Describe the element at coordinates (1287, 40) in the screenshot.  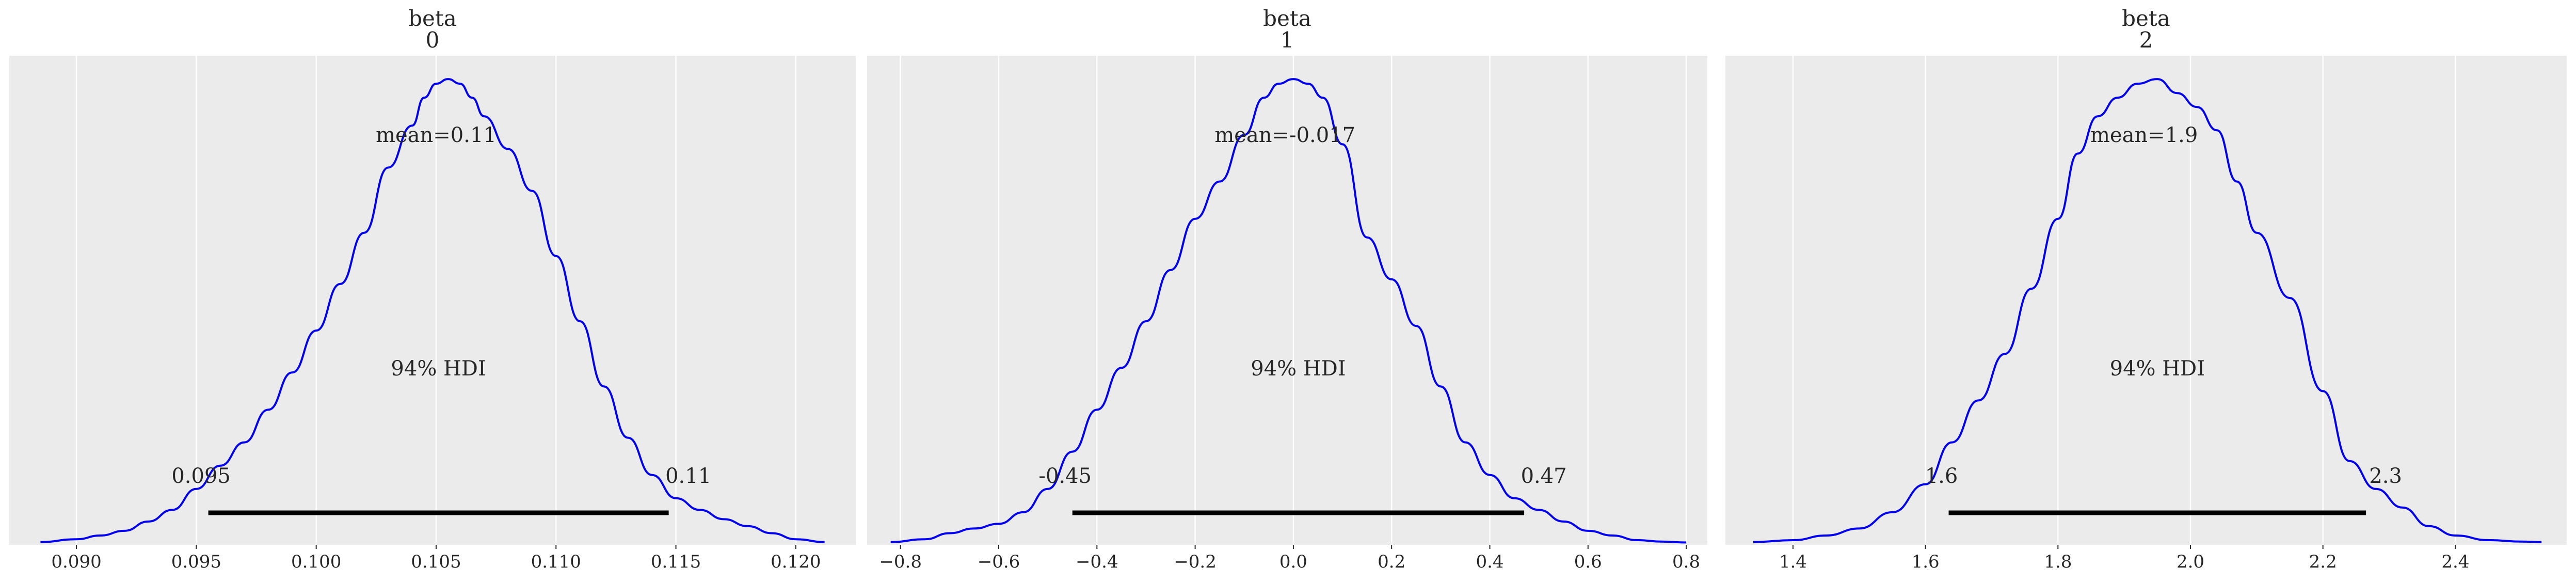
I see `panel-title-line-1: 1` at that location.